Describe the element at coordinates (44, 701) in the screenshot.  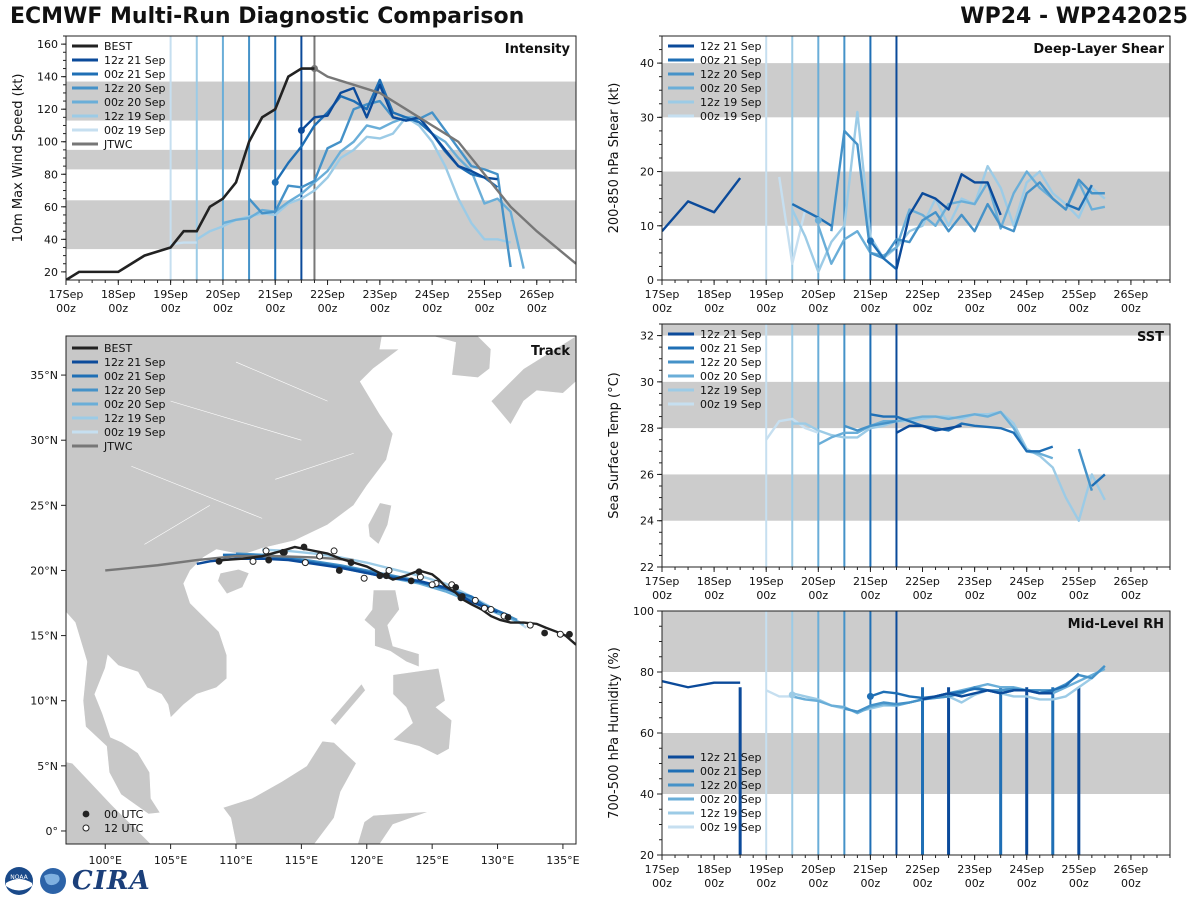
I see `y-tick-label: 10°N` at that location.